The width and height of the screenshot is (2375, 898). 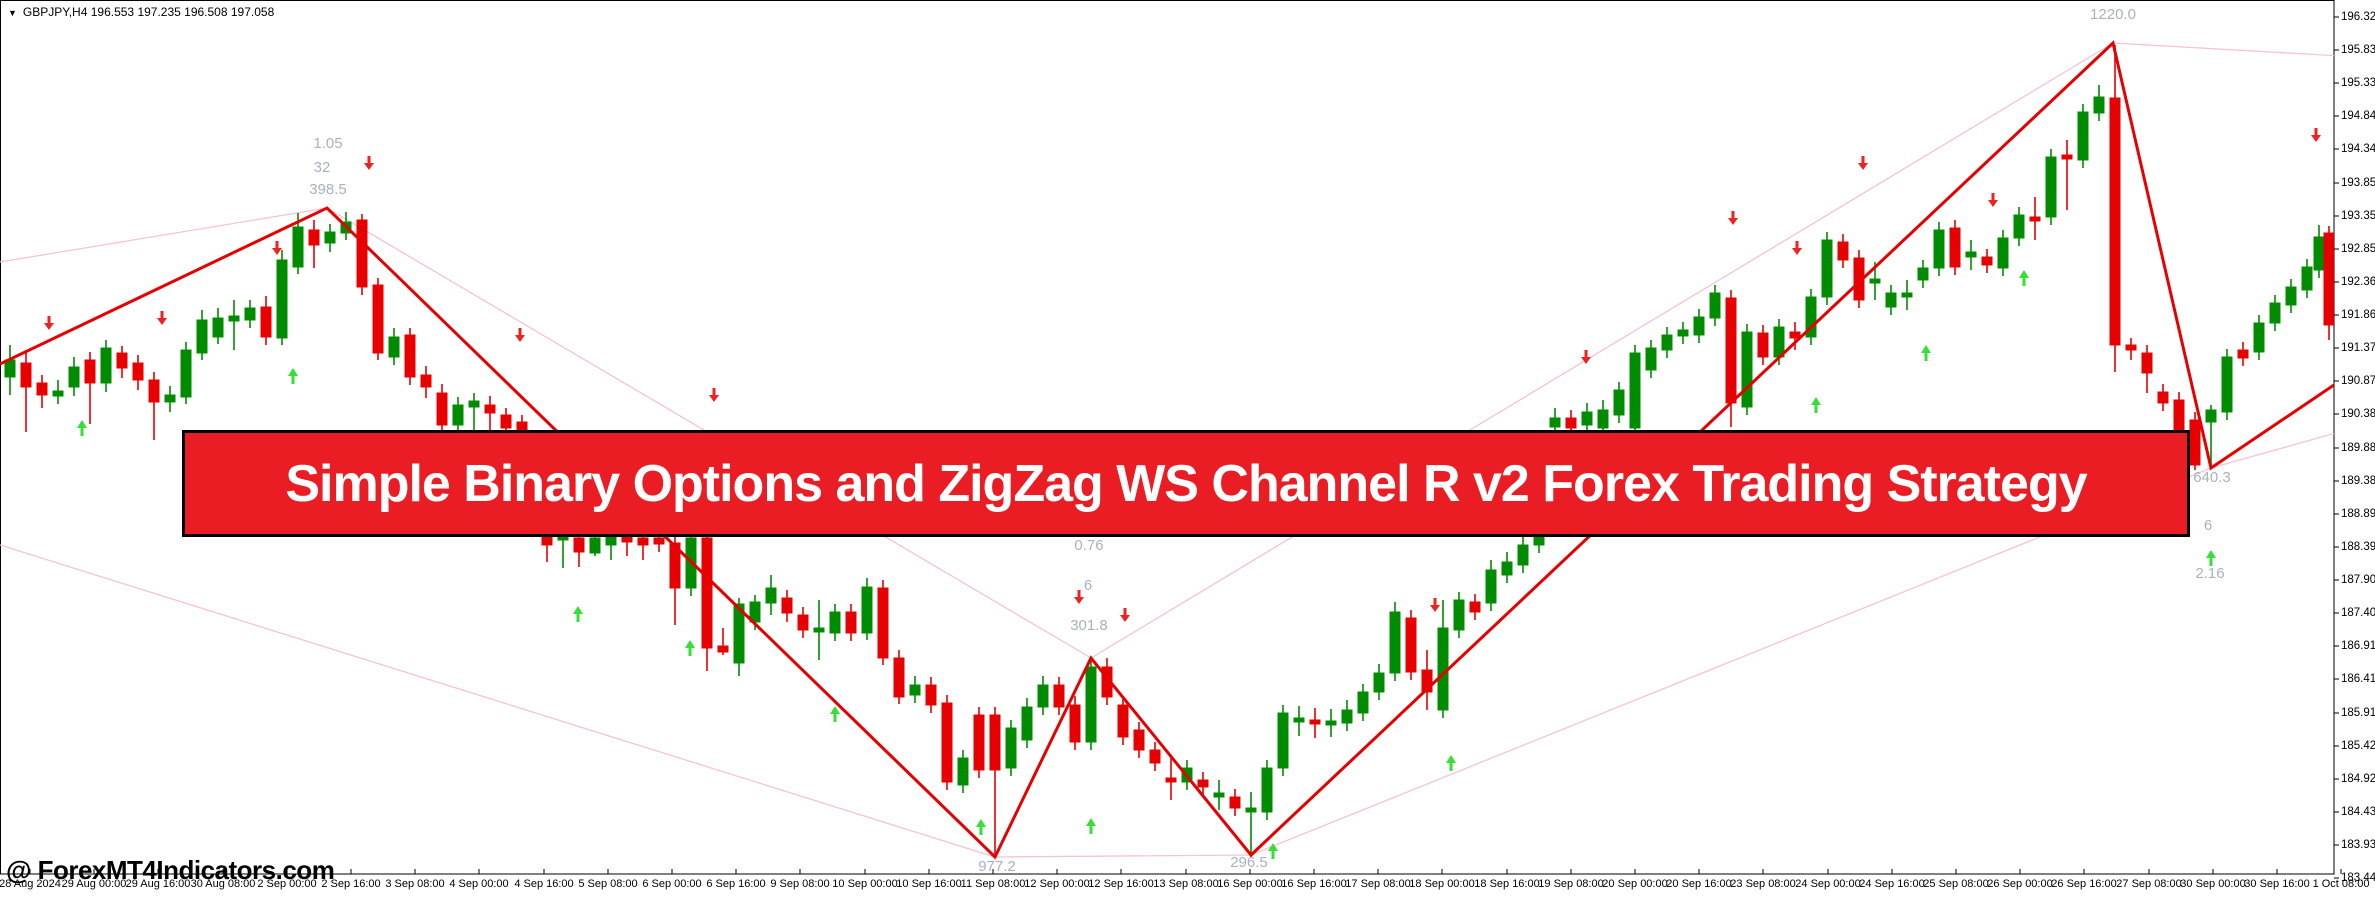 What do you see at coordinates (12, 13) in the screenshot?
I see `symbol-dropdown-icon: ▼` at bounding box center [12, 13].